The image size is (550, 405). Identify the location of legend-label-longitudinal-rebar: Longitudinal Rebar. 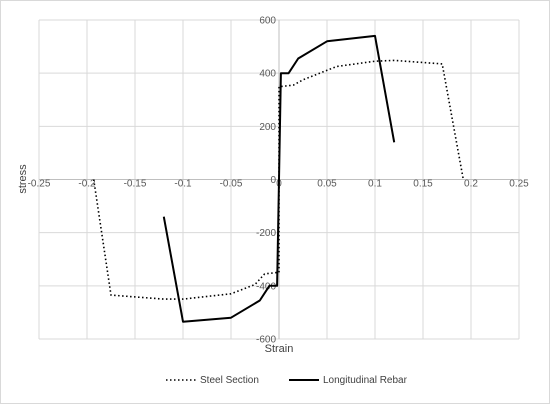
(365, 380).